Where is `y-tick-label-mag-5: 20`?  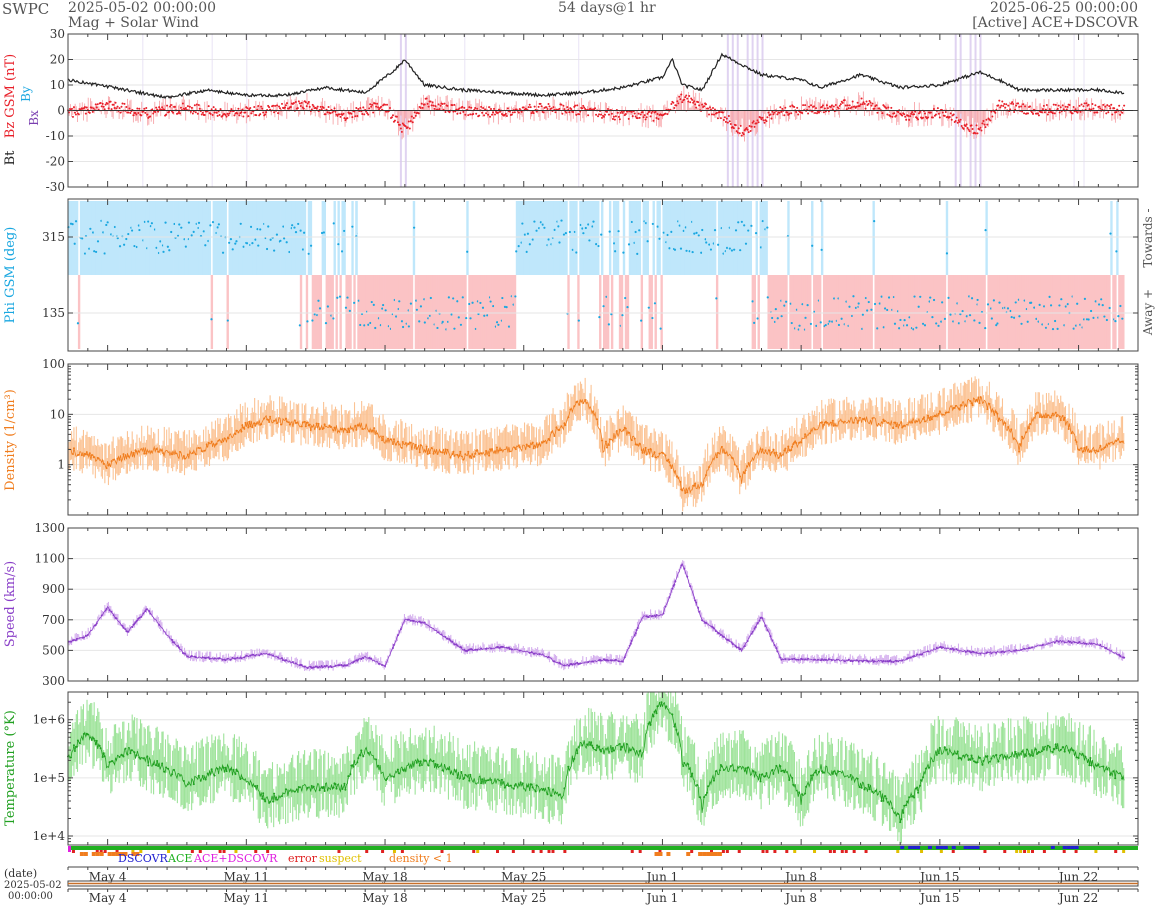
y-tick-label-mag-5: 20 is located at coordinates (57, 60).